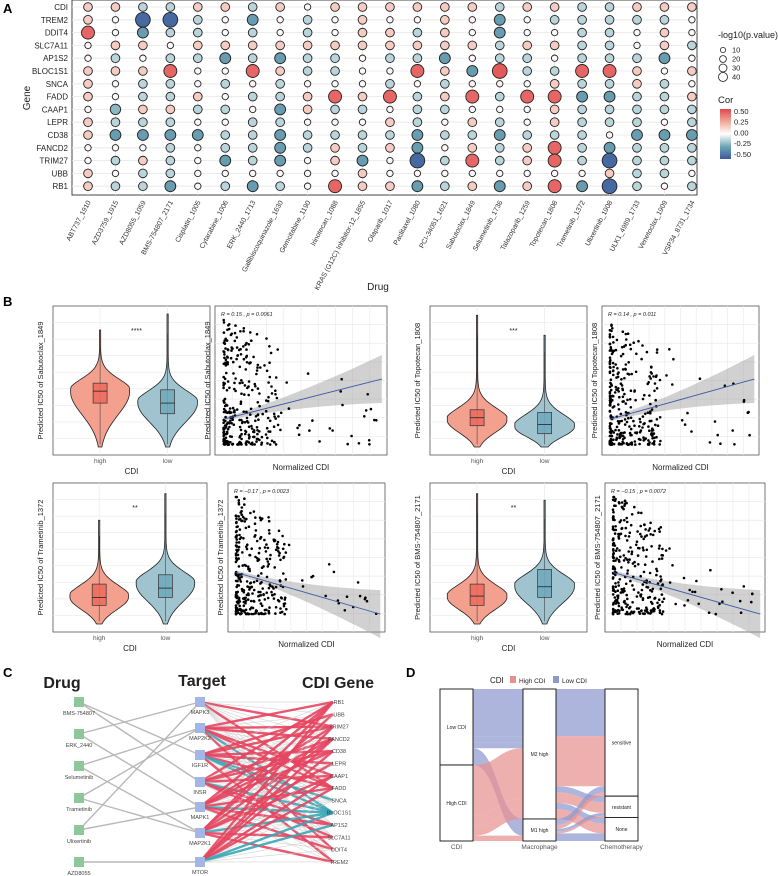 Image resolution: width=778 pixels, height=876 pixels. I want to click on drug-label: Irinotecan_1088, so click(325, 224).